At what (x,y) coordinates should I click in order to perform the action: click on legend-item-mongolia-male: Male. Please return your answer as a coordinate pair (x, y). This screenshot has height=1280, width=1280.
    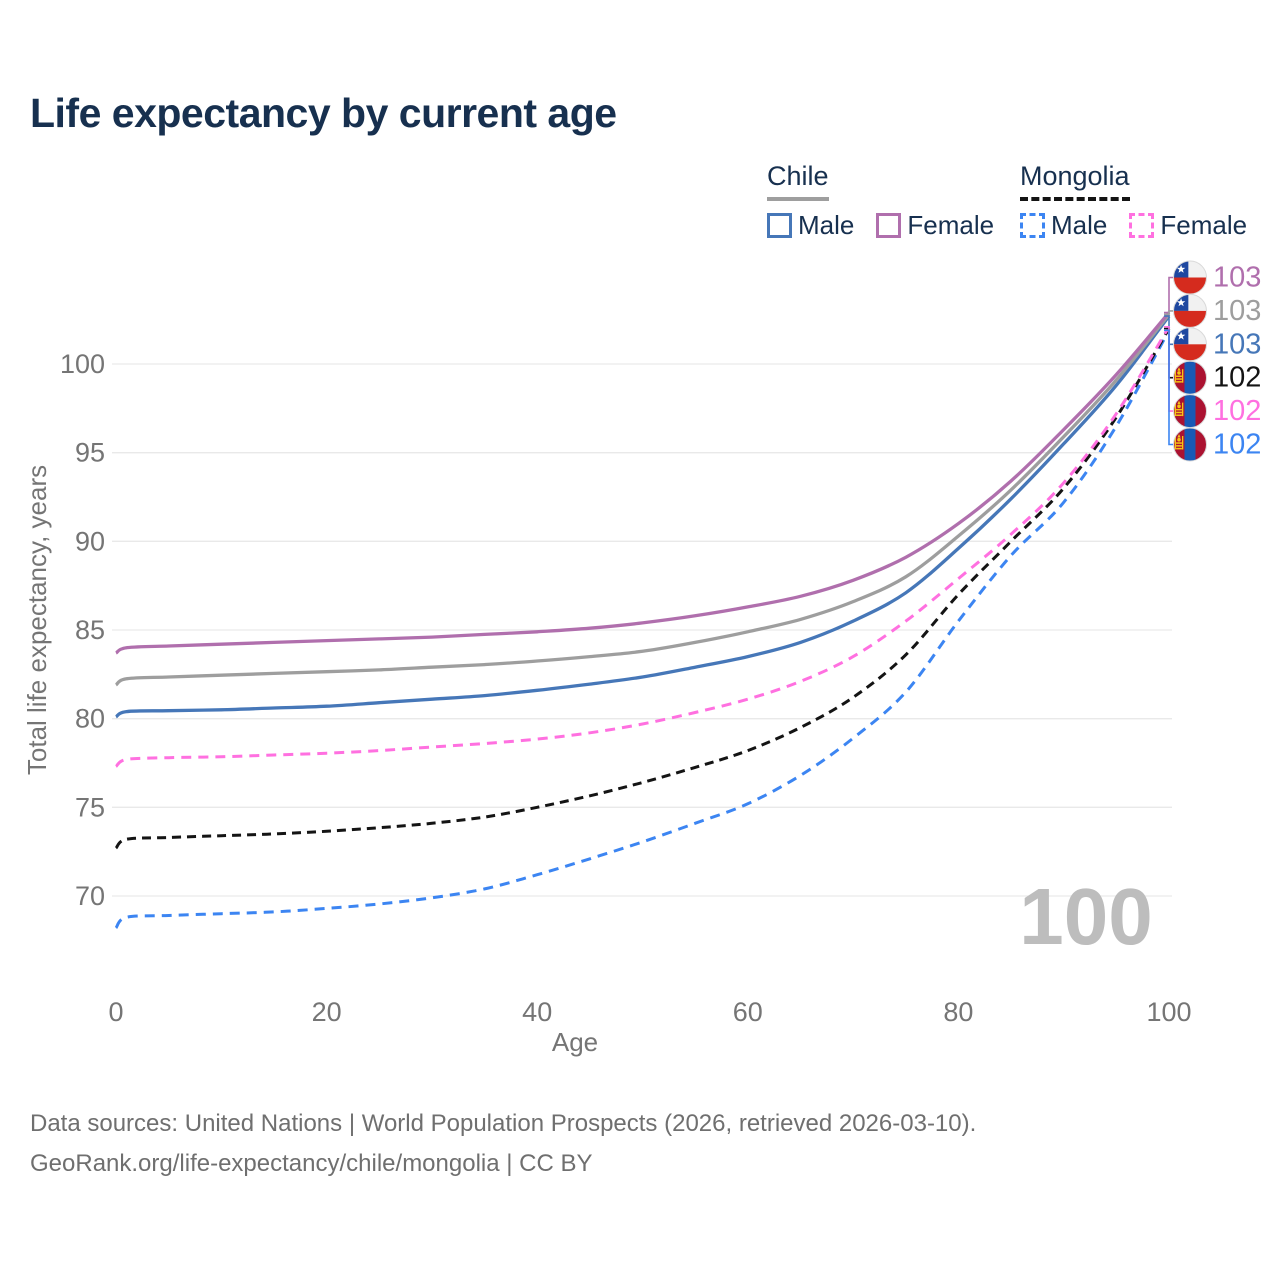
    Looking at the image, I should click on (1063, 225).